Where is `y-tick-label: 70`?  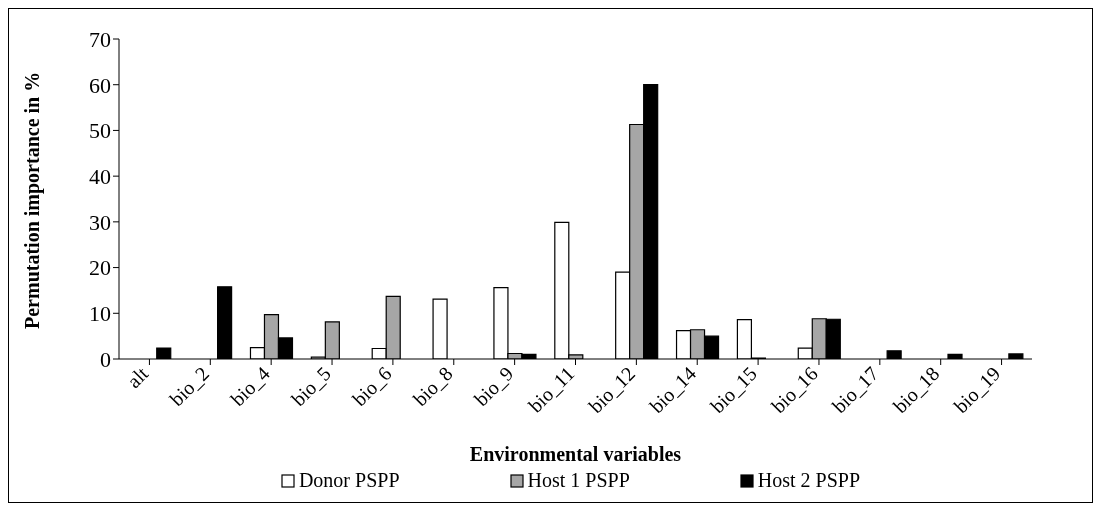
y-tick-label: 70 is located at coordinates (100, 39).